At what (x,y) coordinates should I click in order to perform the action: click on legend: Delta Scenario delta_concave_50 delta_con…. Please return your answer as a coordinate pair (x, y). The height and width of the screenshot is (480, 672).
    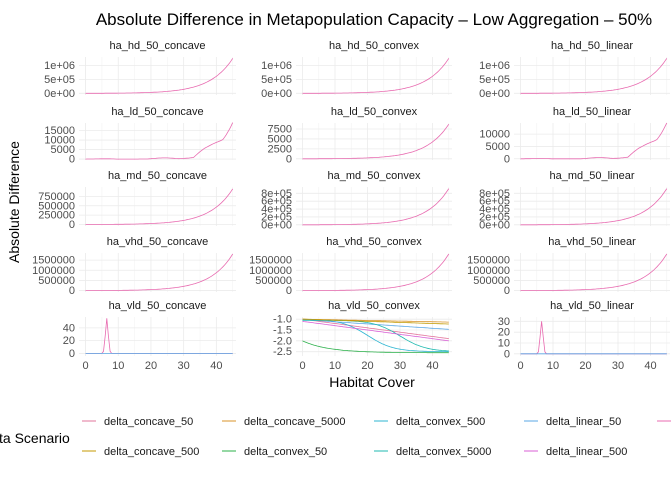
    Looking at the image, I should click on (335, 437).